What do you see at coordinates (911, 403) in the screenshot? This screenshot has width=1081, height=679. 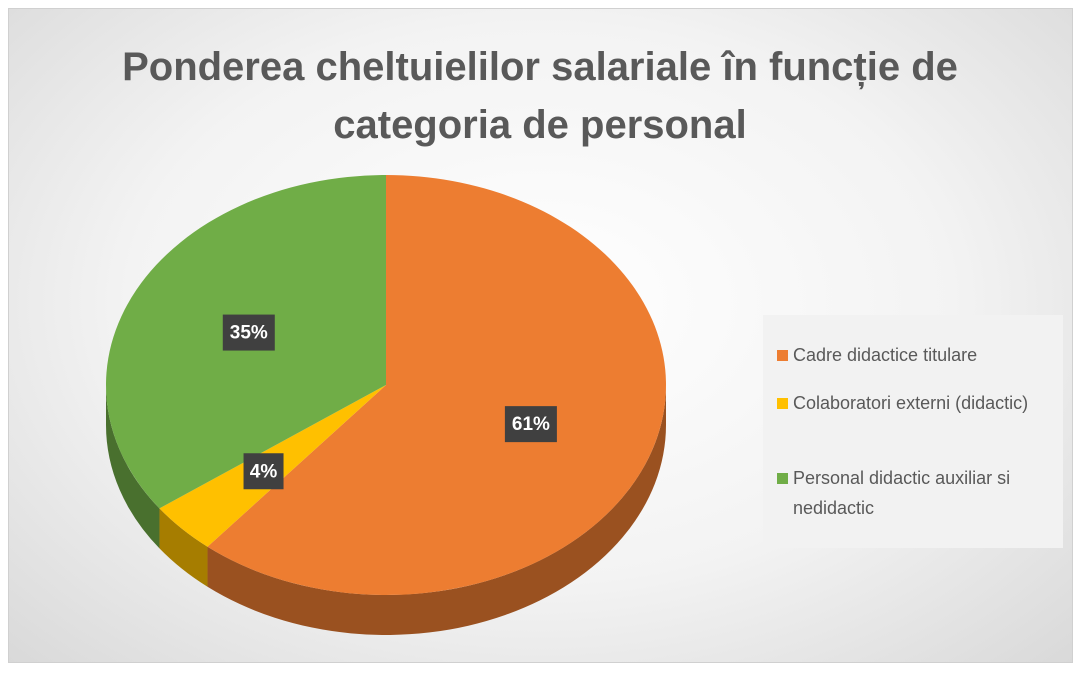 I see `legend-label: Colaboratori externi (didactic)` at bounding box center [911, 403].